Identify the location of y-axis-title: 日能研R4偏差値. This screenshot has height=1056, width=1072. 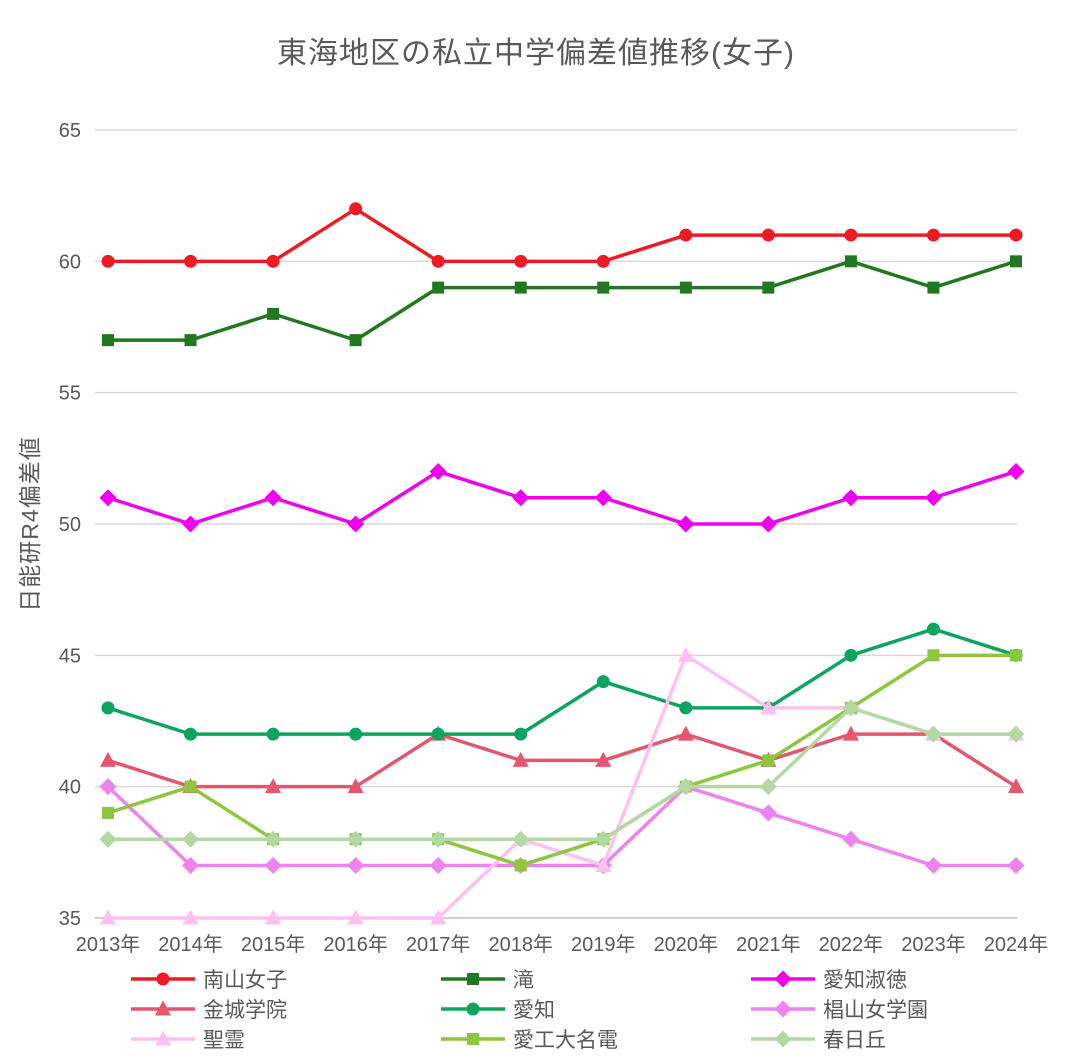
(30, 523).